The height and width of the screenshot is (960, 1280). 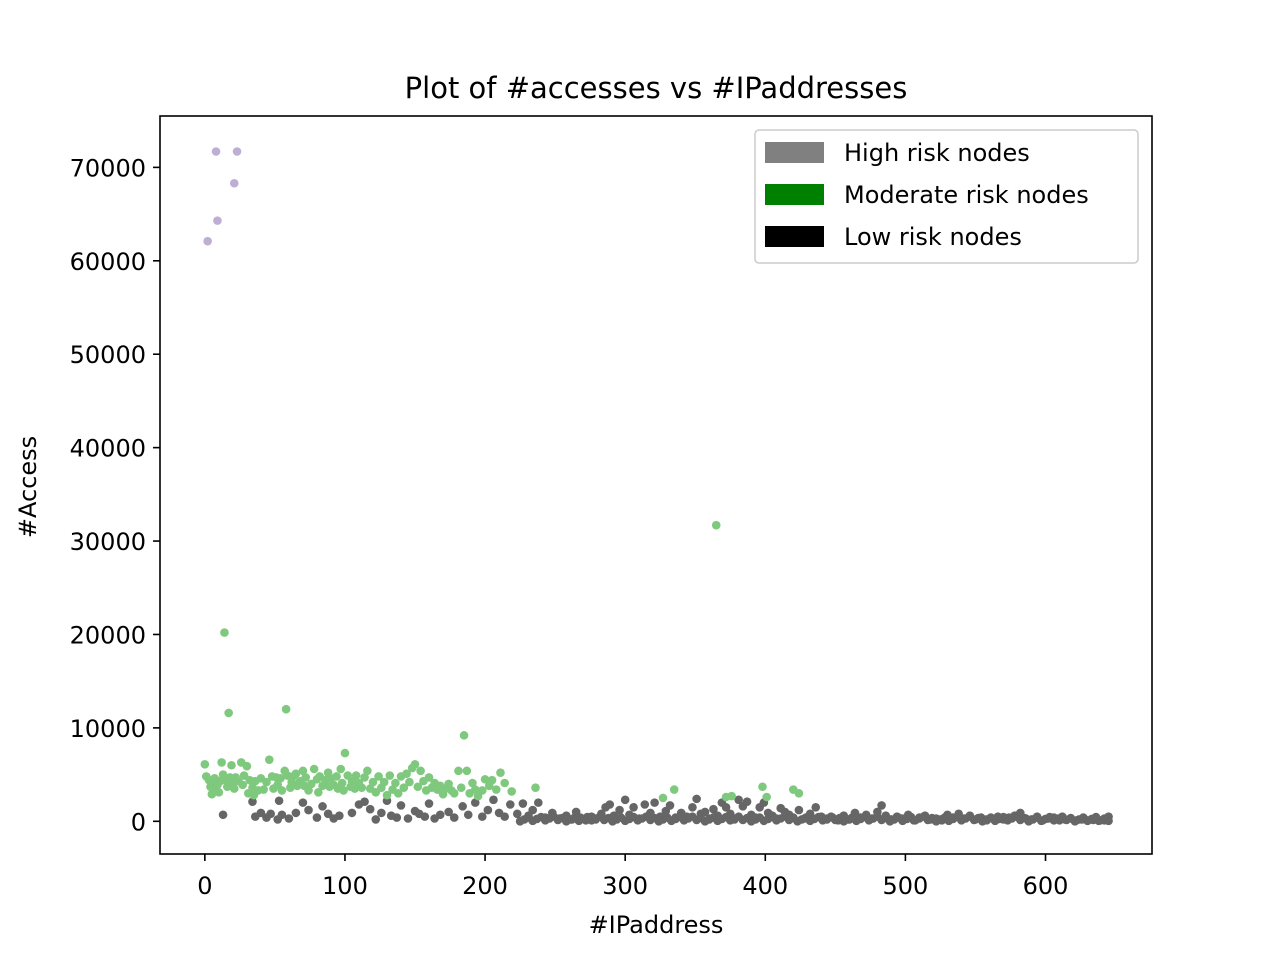 I want to click on y-tick-label: 50000, so click(x=108, y=355).